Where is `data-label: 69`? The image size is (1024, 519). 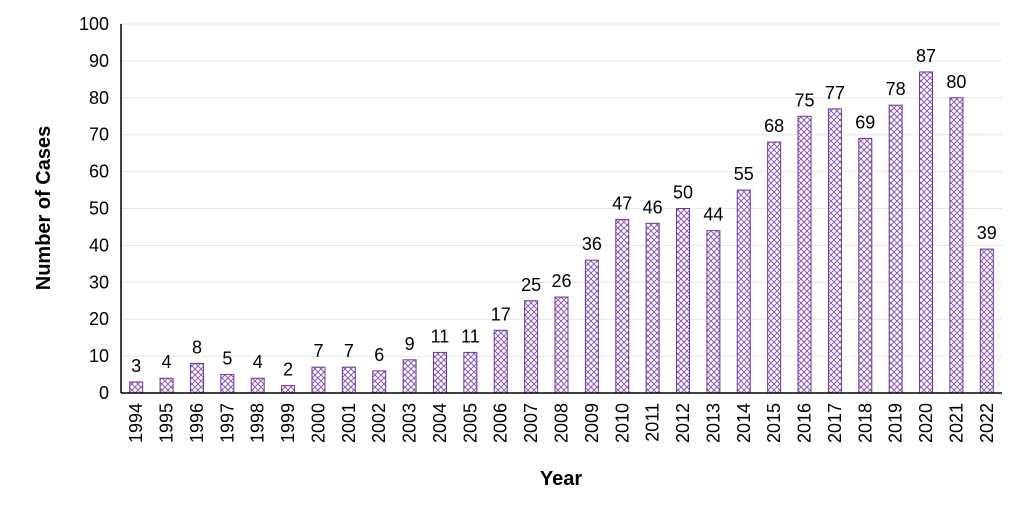 data-label: 69 is located at coordinates (865, 122).